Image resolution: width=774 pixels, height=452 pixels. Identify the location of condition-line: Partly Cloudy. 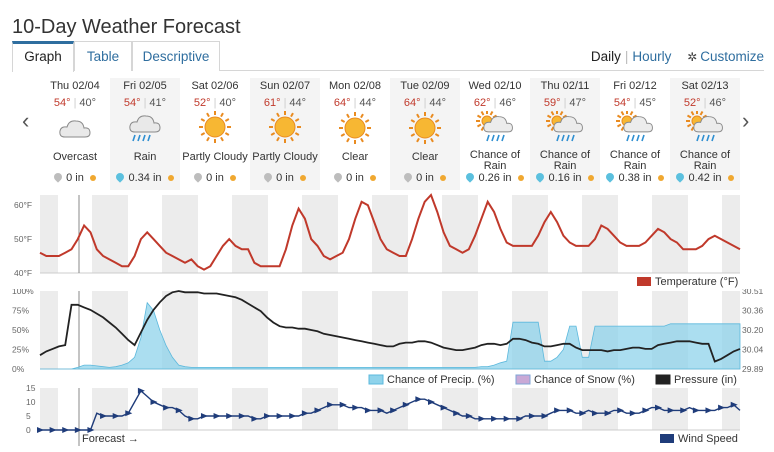
(285, 157).